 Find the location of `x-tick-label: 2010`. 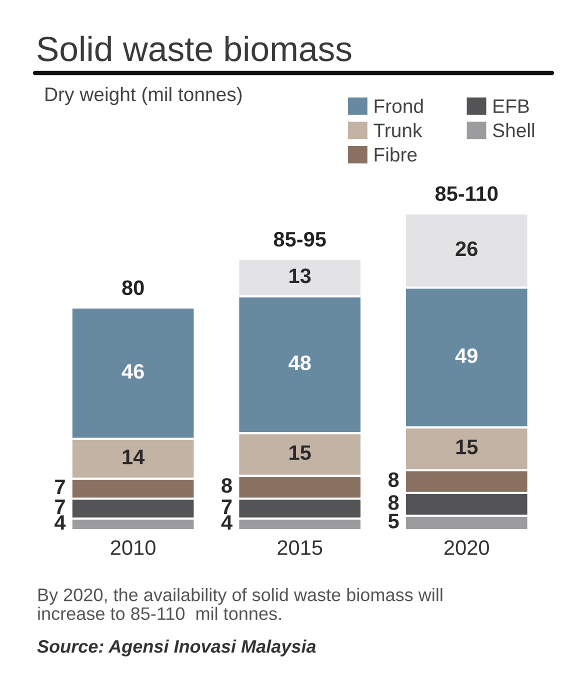

x-tick-label: 2010 is located at coordinates (133, 548).